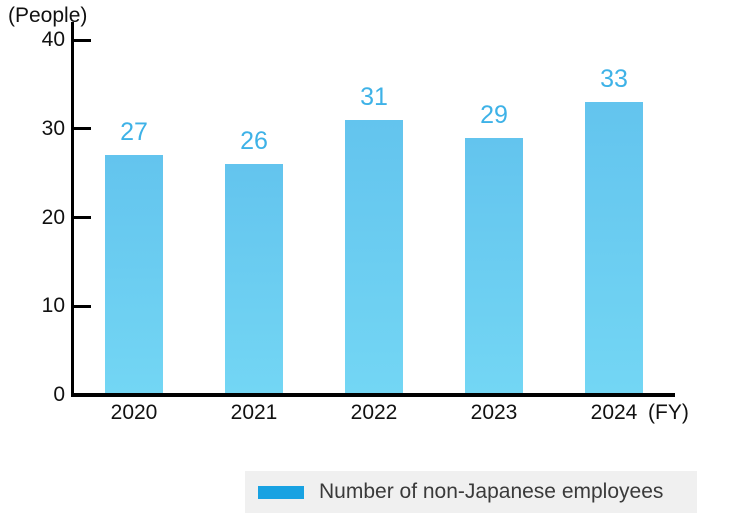 The image size is (740, 513). What do you see at coordinates (53, 128) in the screenshot?
I see `y-axis-tick-label: 30` at bounding box center [53, 128].